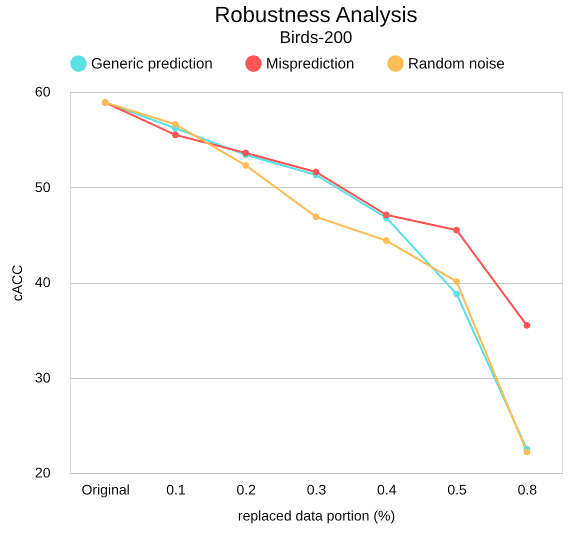 Image resolution: width=587 pixels, height=533 pixels. Describe the element at coordinates (310, 64) in the screenshot. I see `legend-label: Misprediction` at that location.